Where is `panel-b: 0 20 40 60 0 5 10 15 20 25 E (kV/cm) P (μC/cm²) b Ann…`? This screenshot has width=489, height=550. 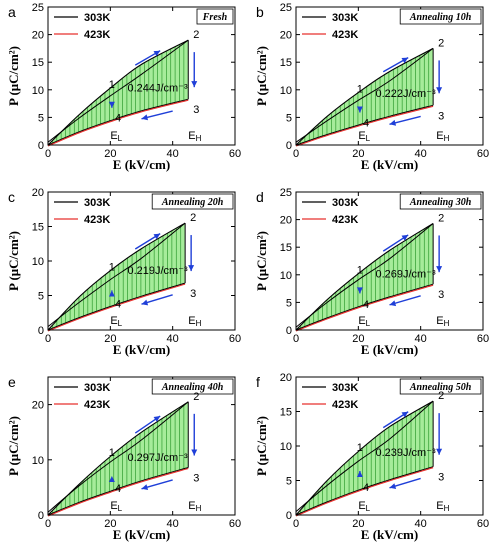
panel-b: 0 20 40 60 0 5 10 15 20 25 E (kV/cm) P (μC/cm²) b Ann… is located at coordinates (371, 87).